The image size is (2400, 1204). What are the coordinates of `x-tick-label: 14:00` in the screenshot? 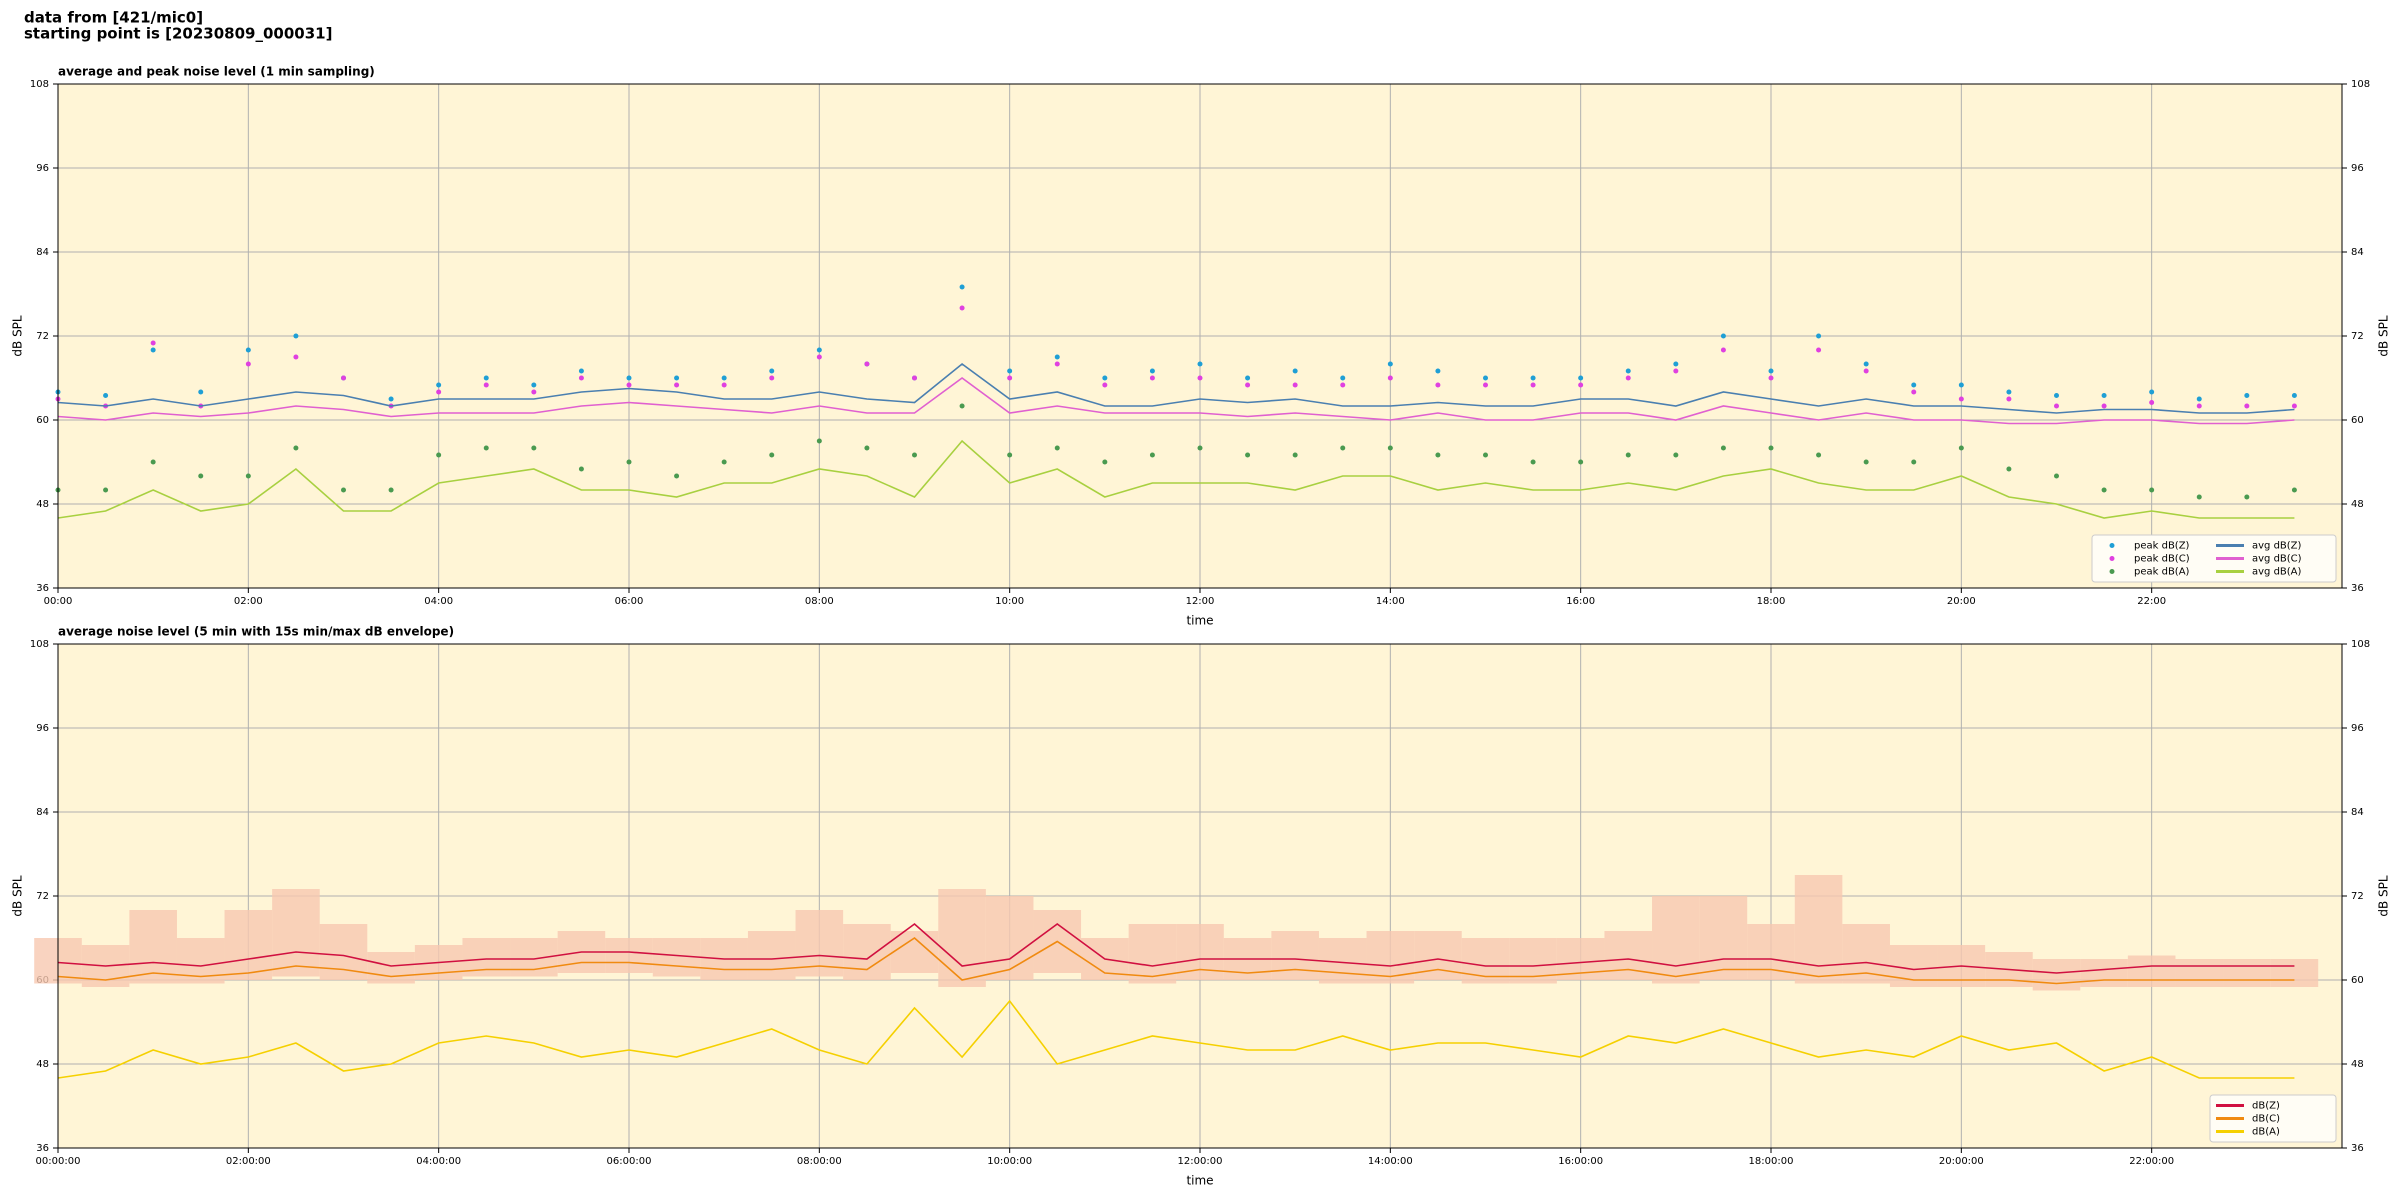 It's located at (1390, 601).